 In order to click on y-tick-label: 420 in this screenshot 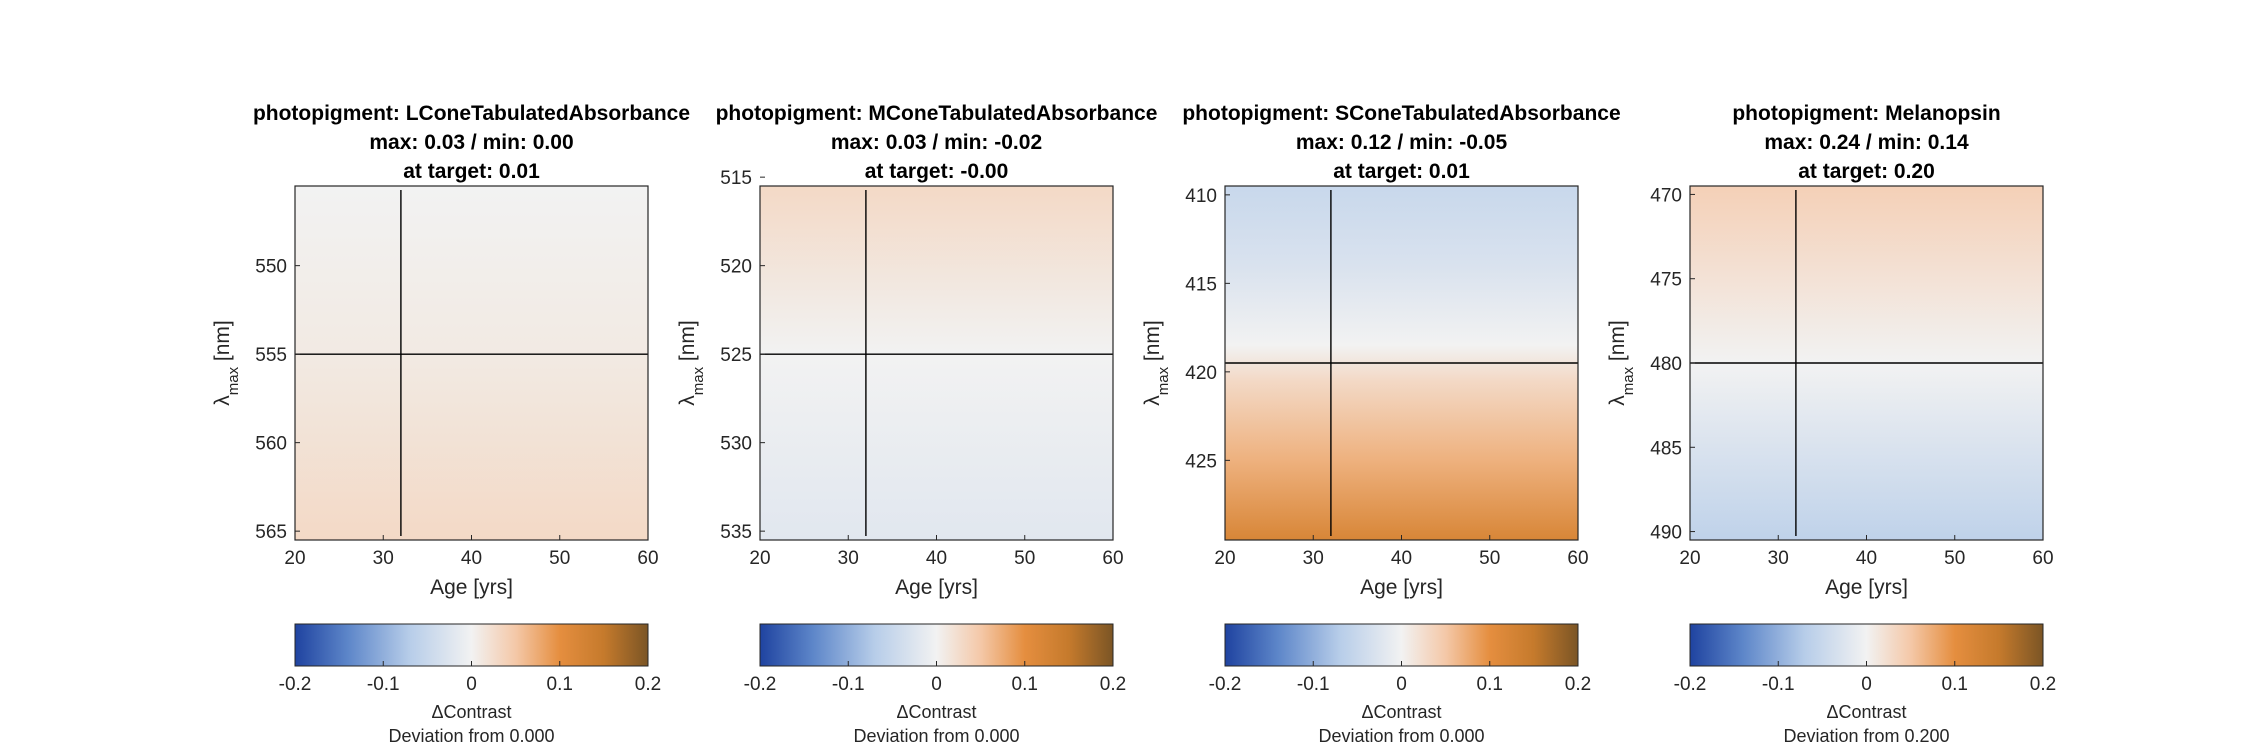, I will do `click(1201, 373)`.